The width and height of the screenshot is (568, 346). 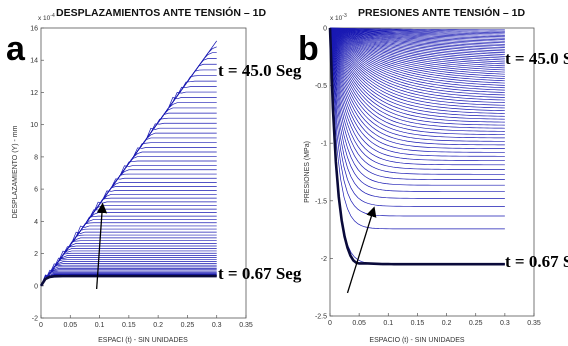 I want to click on y-tick-label: -1, so click(x=324, y=144).